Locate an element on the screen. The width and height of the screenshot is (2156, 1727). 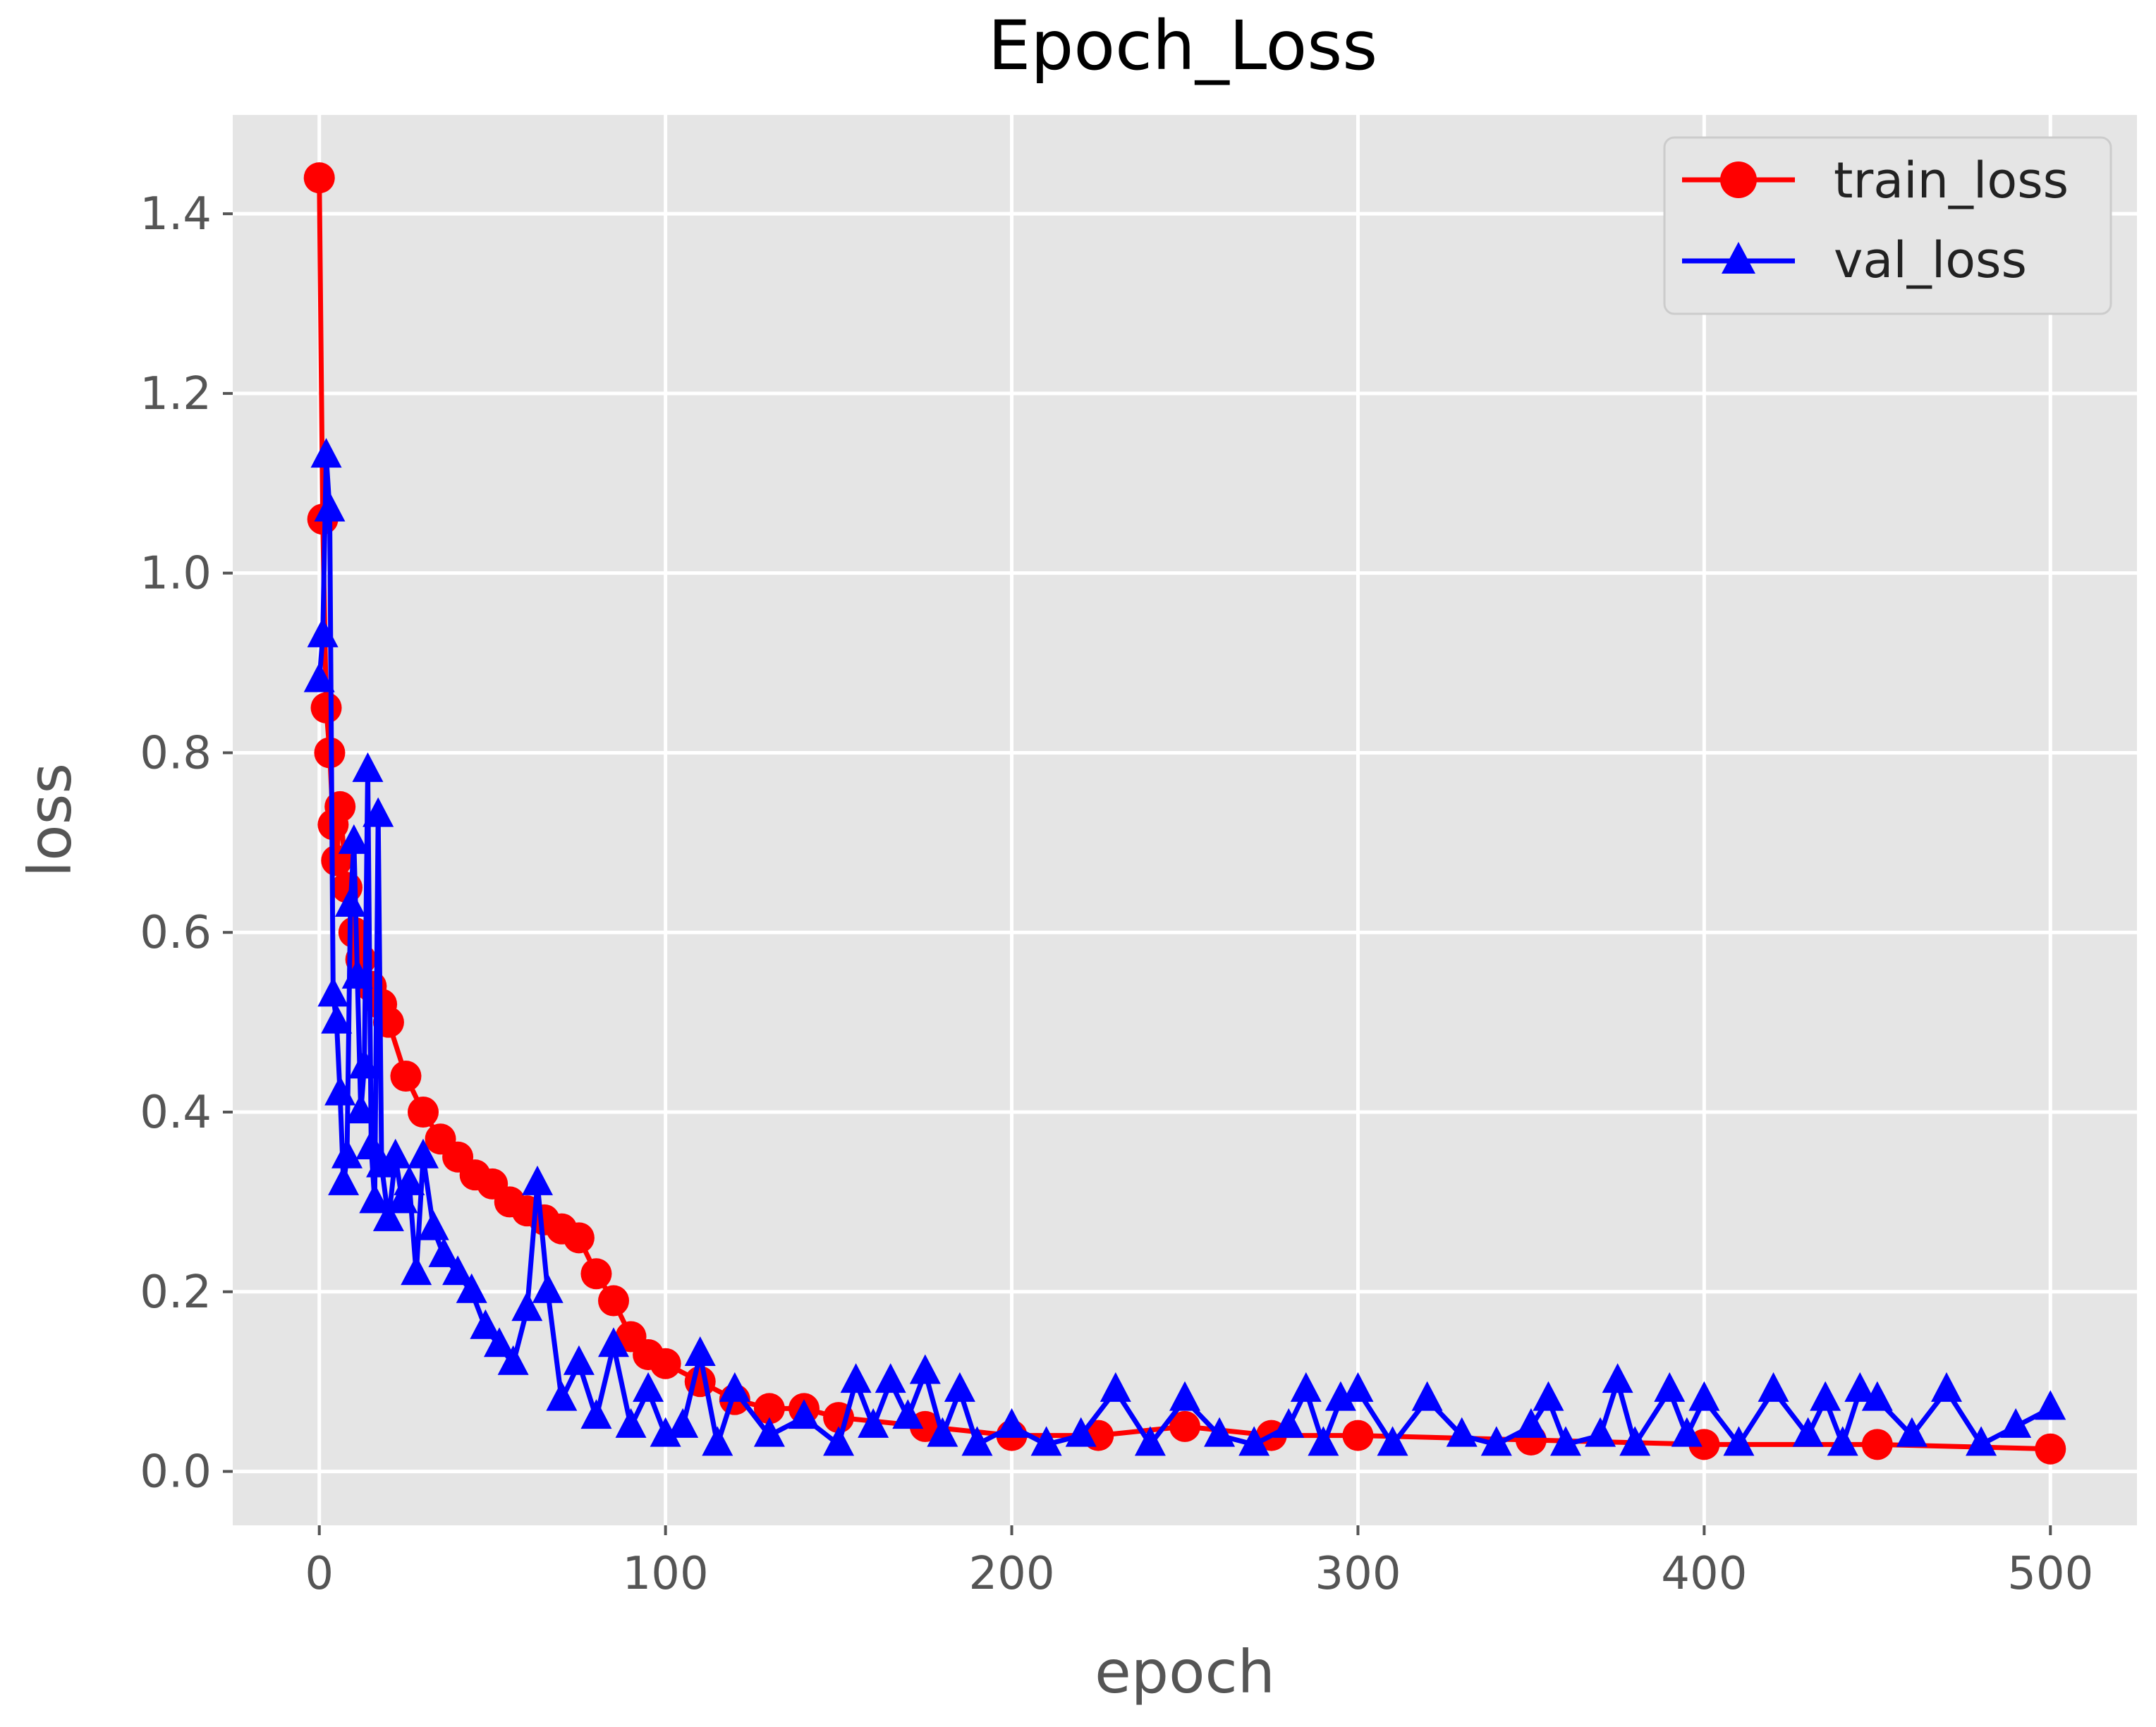
legend-val-marker is located at coordinates (1739, 258).